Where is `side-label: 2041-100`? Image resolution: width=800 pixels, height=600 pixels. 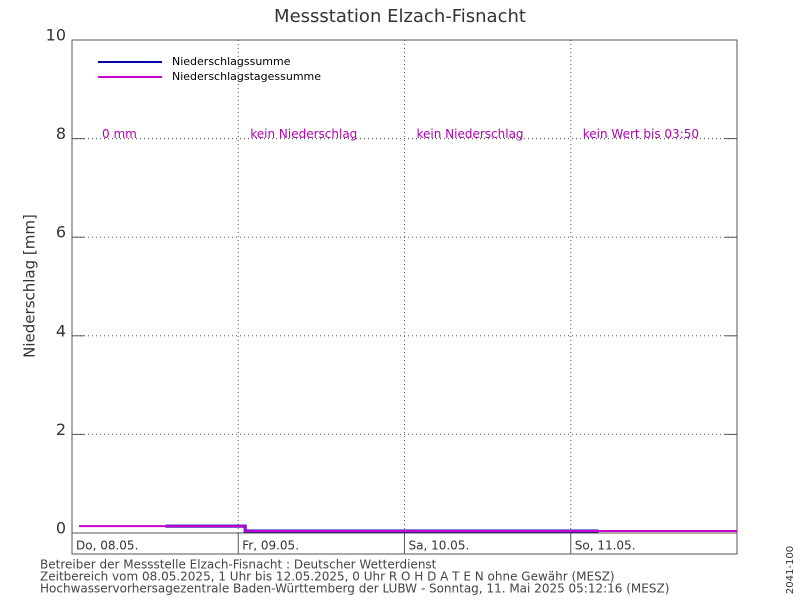
side-label: 2041-100 is located at coordinates (790, 570).